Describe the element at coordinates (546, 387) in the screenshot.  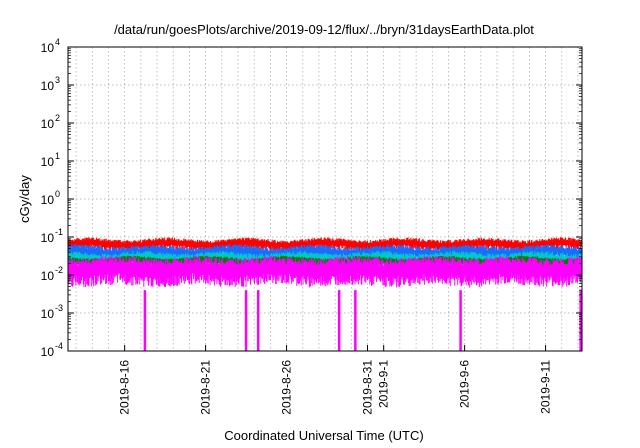
I see `x-tick-label: 2019-9-11` at that location.